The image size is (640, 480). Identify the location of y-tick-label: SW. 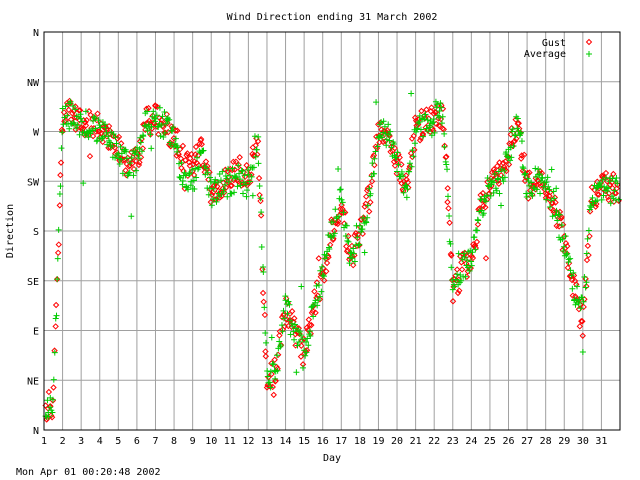
(33, 182).